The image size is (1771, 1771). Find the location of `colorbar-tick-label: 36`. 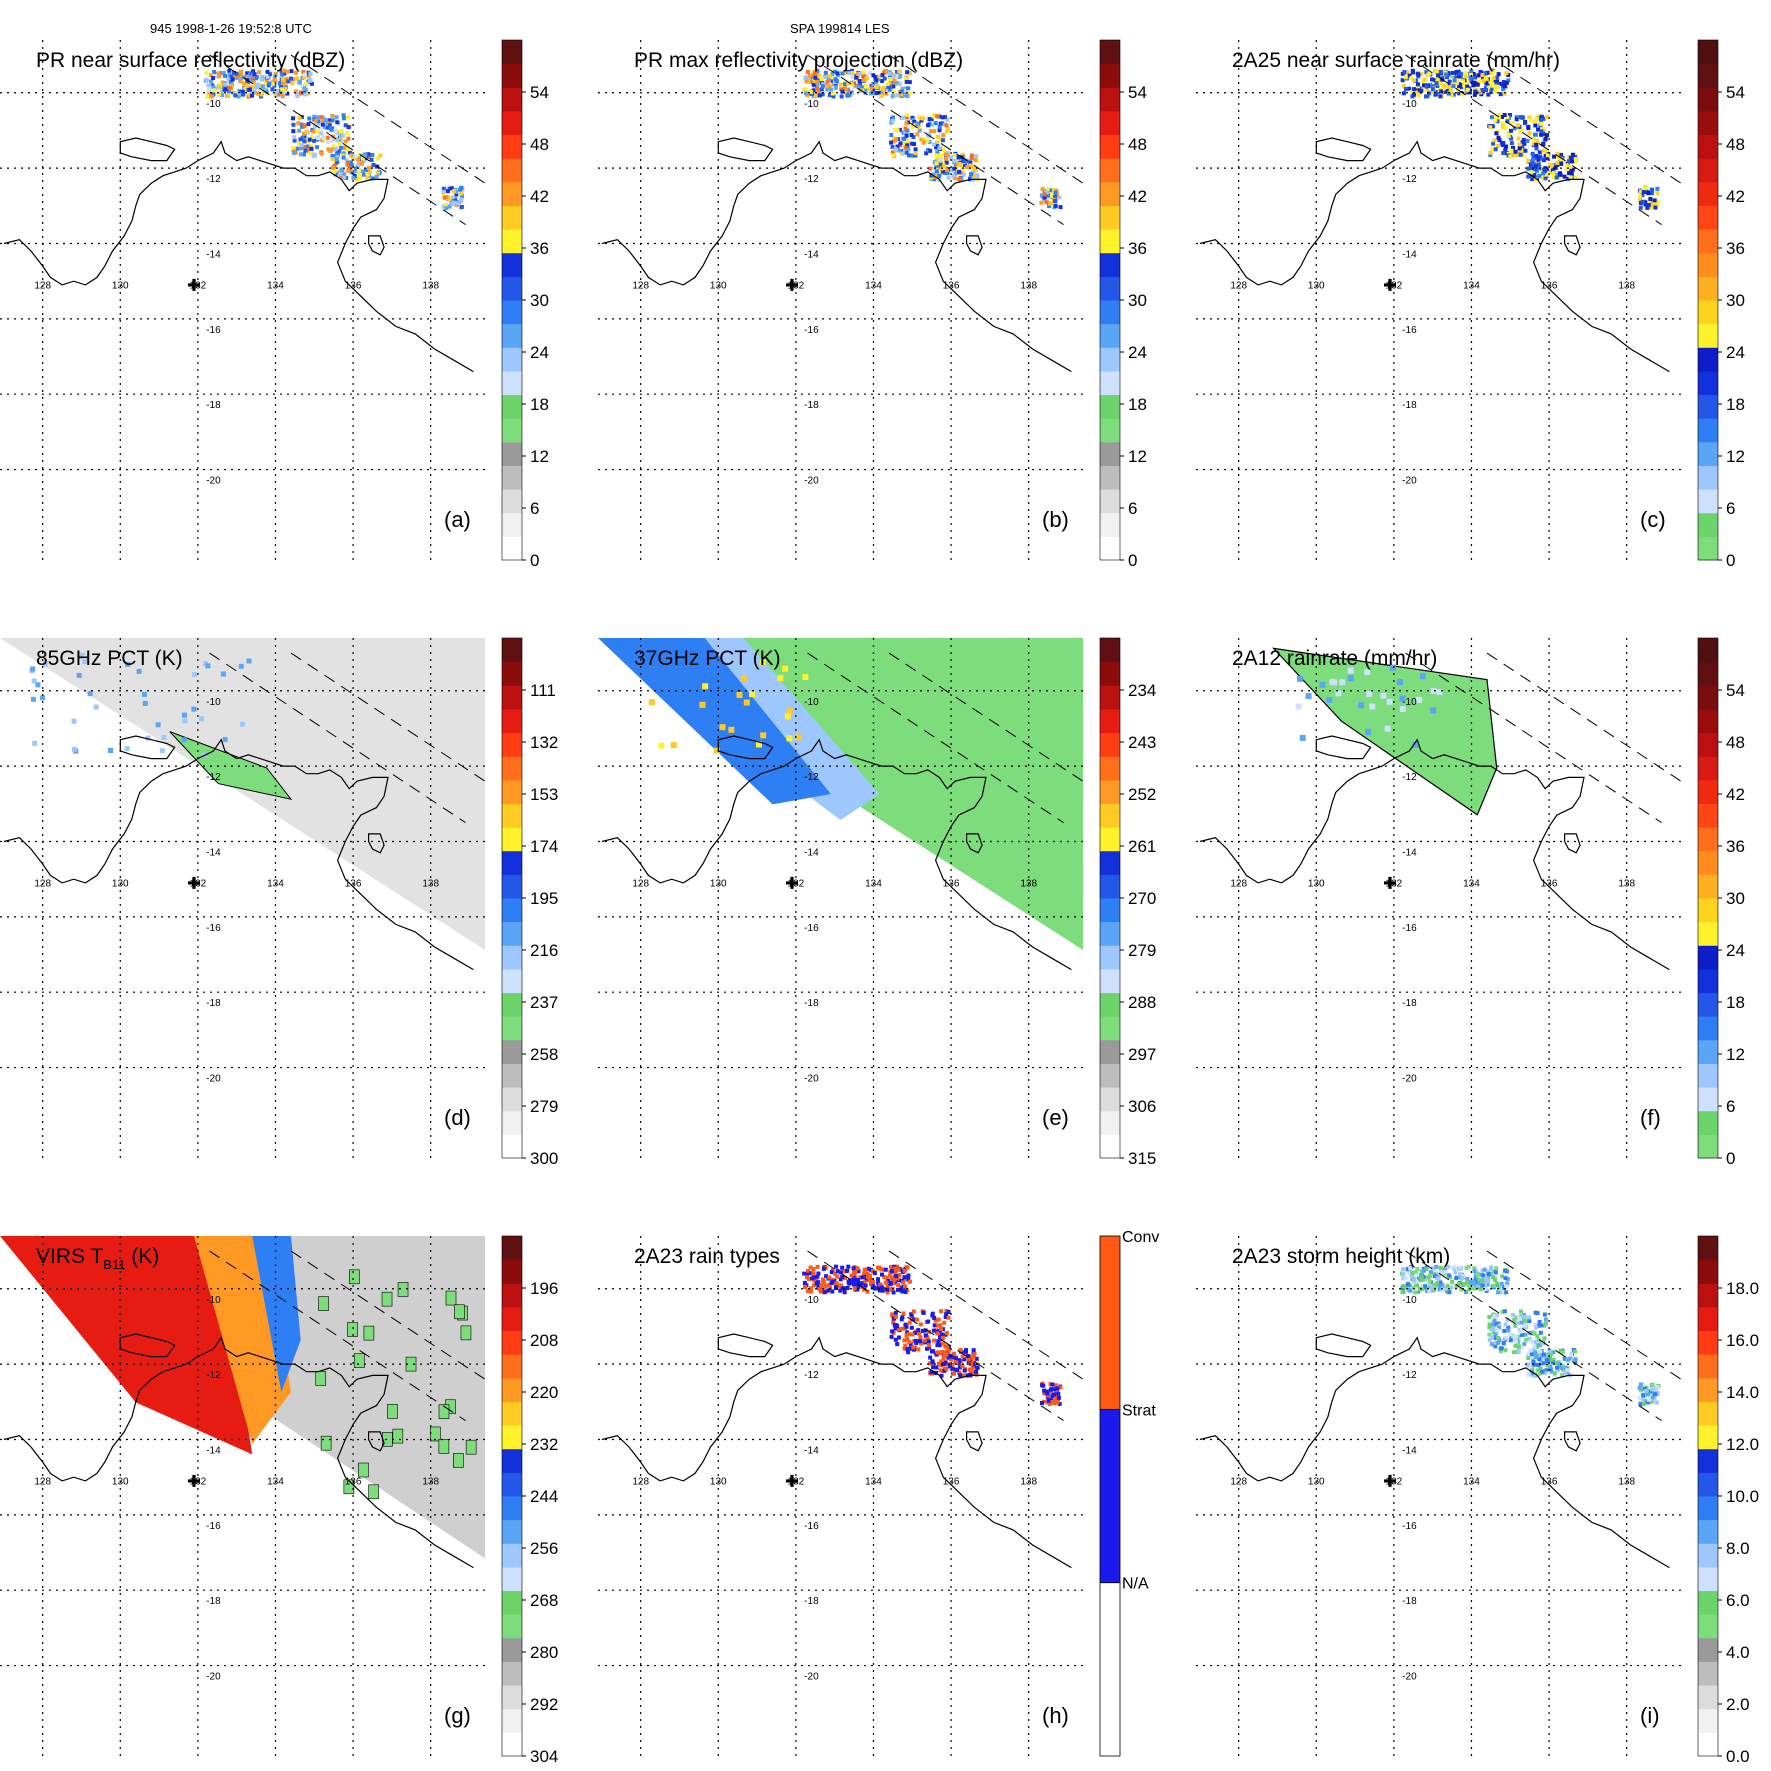

colorbar-tick-label: 36 is located at coordinates (1735, 248).